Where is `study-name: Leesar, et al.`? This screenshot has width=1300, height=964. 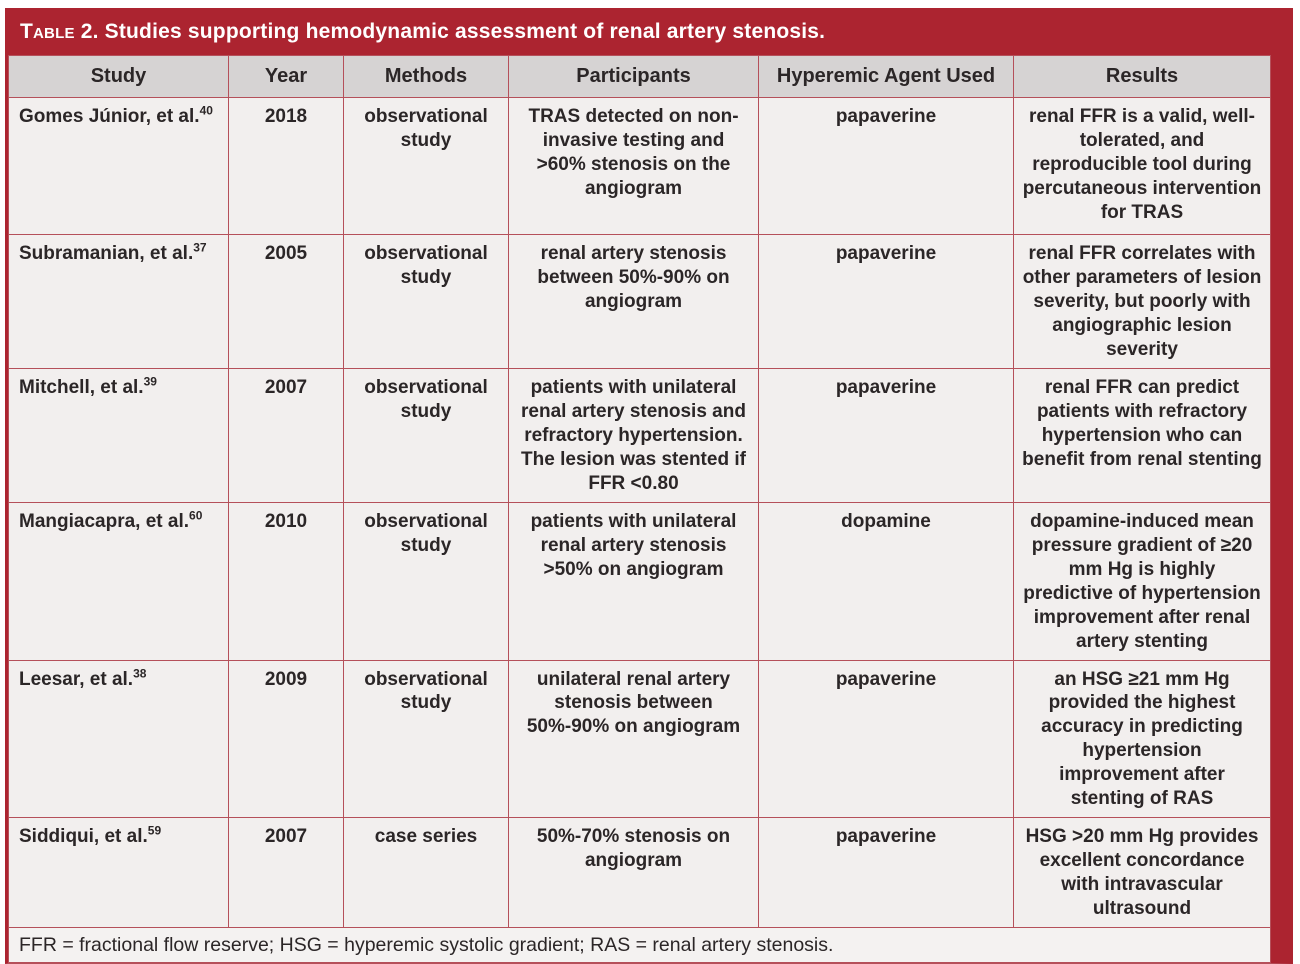 study-name: Leesar, et al. is located at coordinates (76, 679).